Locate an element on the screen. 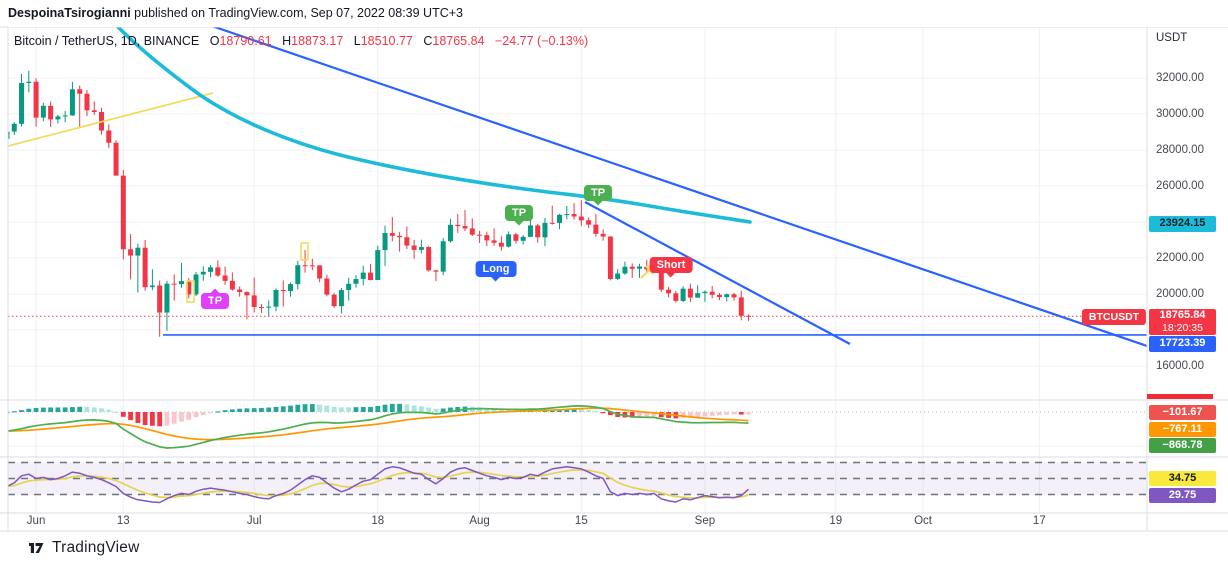  ohlc-low: L18510.77 is located at coordinates (383, 41).